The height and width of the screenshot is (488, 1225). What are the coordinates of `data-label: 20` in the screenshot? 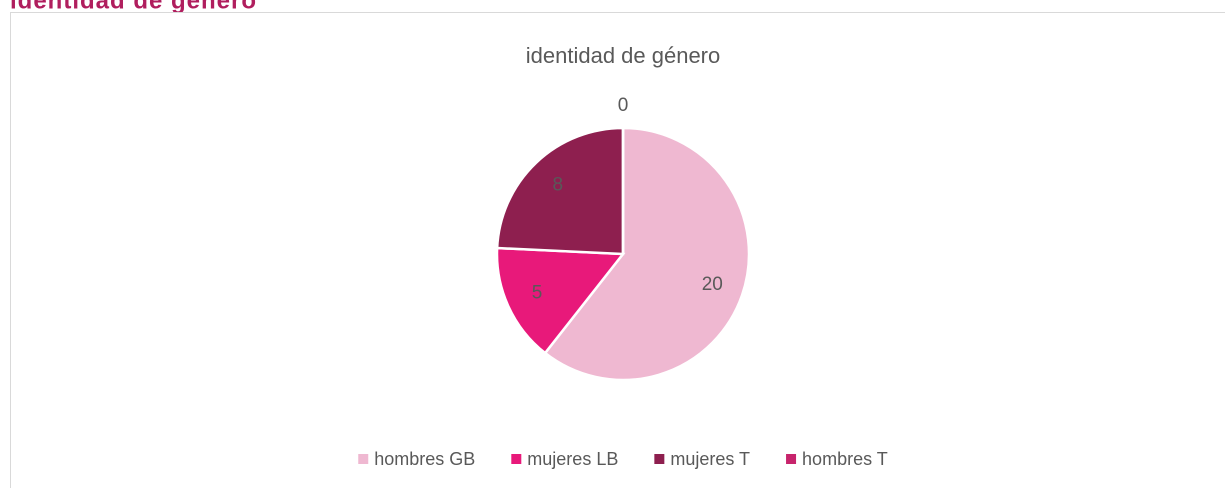 It's located at (712, 284).